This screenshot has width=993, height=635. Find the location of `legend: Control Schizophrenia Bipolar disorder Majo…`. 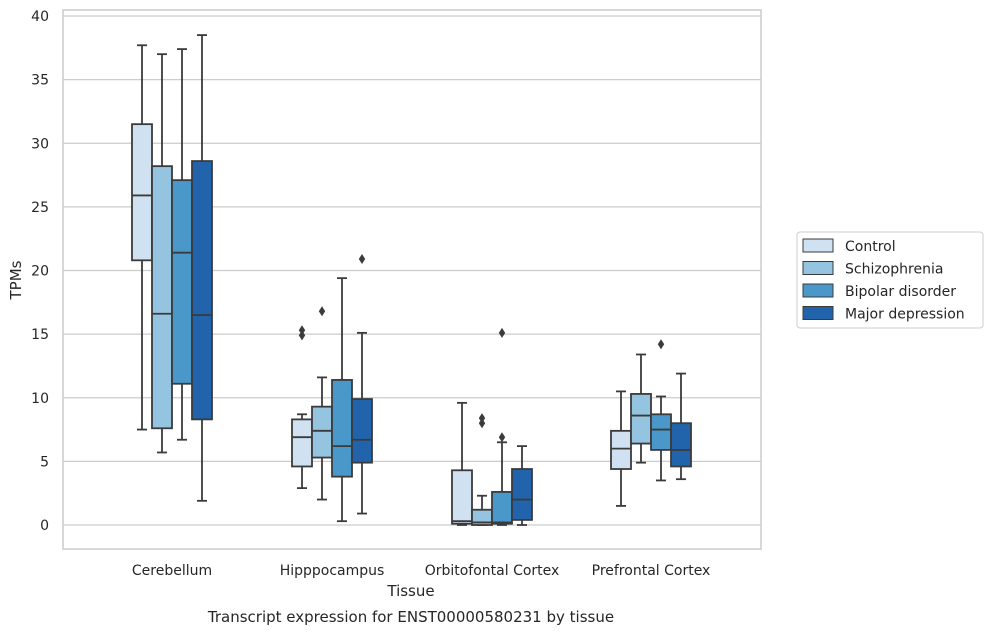

legend: Control Schizophrenia Bipolar disorder Majo… is located at coordinates (890, 280).